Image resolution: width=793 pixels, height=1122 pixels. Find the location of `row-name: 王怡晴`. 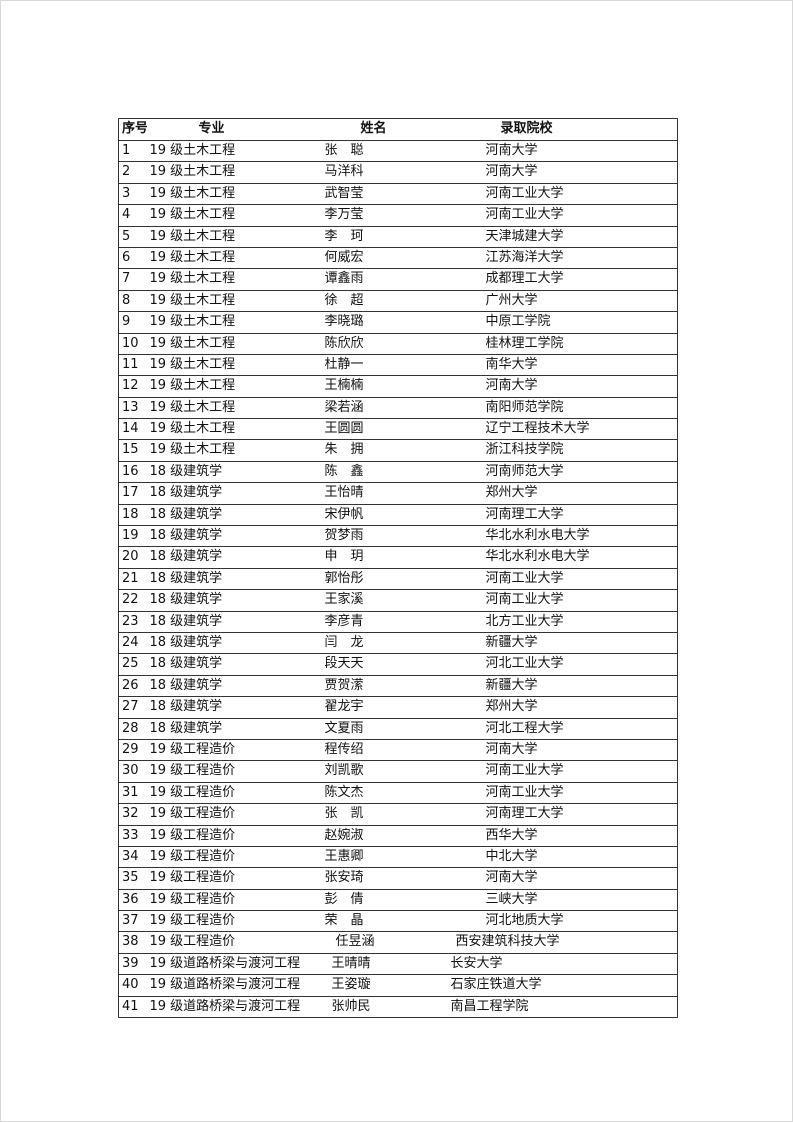

row-name: 王怡晴 is located at coordinates (404, 493).